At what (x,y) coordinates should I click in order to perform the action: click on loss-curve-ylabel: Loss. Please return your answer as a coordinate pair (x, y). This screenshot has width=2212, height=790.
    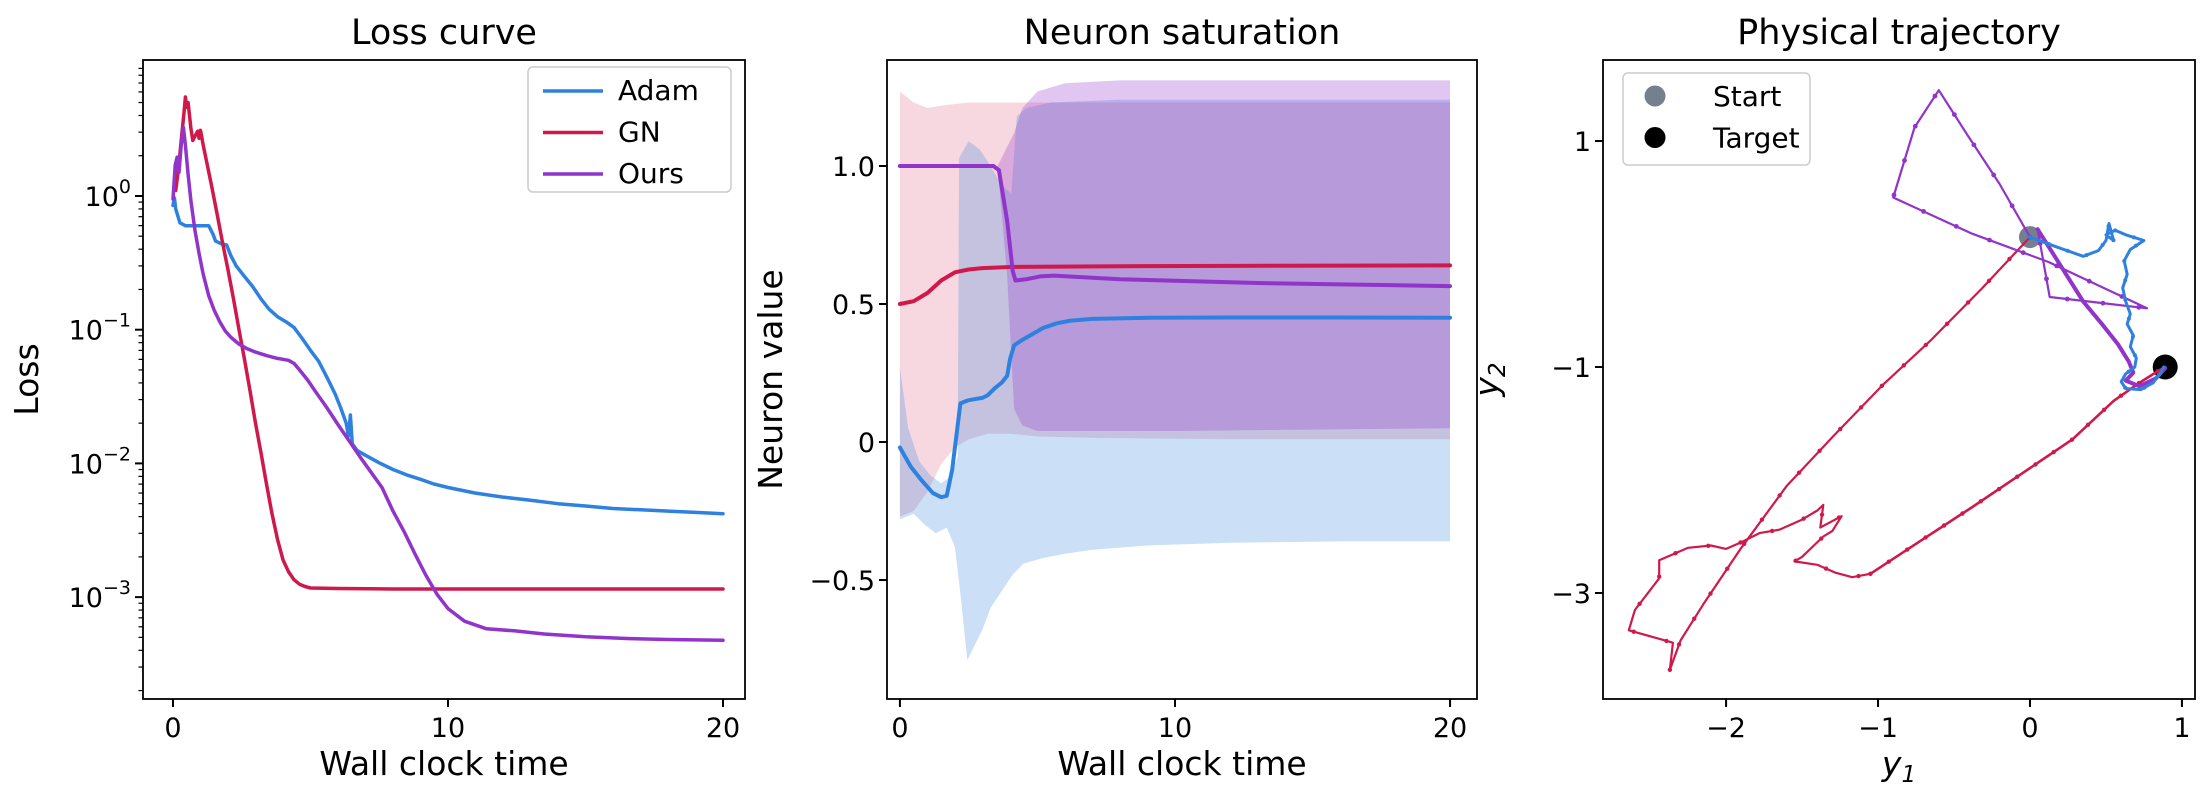
    Looking at the image, I should click on (26, 379).